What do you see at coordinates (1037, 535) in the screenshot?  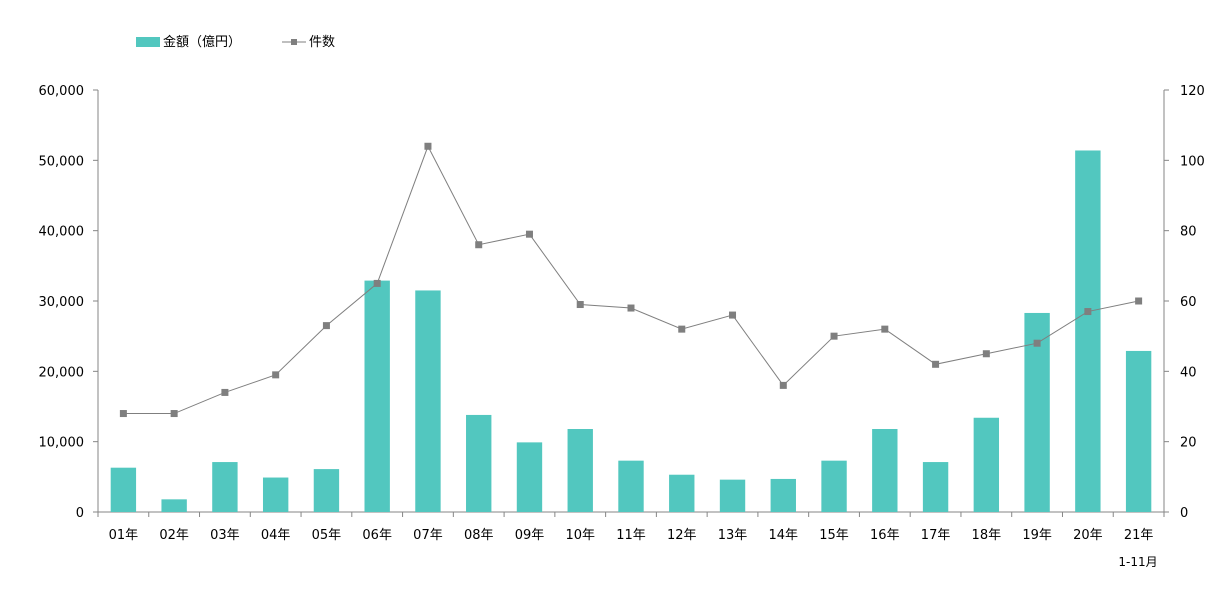 I see `x-tick-label: 19年` at bounding box center [1037, 535].